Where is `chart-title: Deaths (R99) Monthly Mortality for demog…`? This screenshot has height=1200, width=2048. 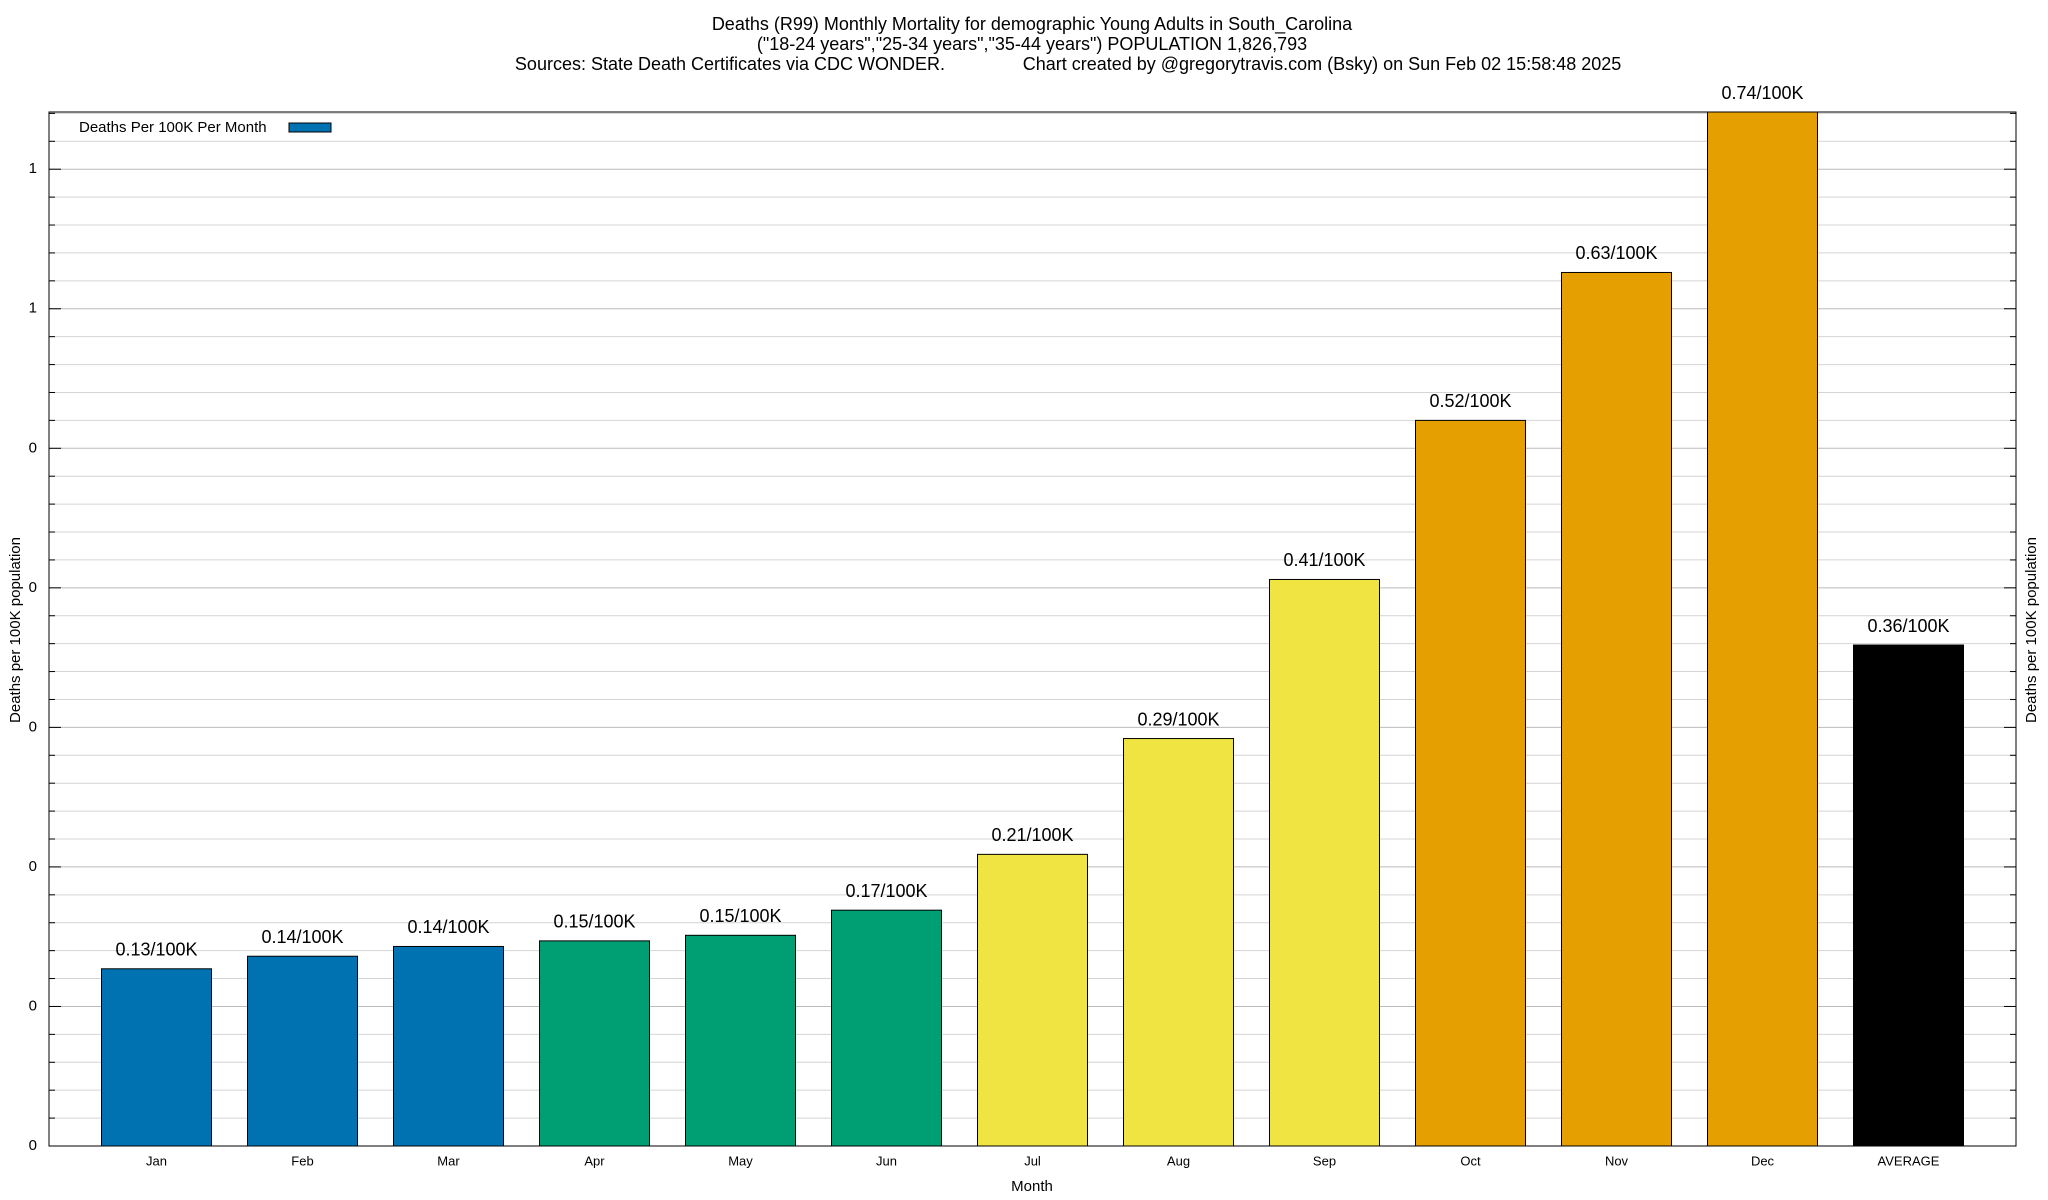
chart-title: Deaths (R99) Monthly Mortality for demog… is located at coordinates (1032, 24).